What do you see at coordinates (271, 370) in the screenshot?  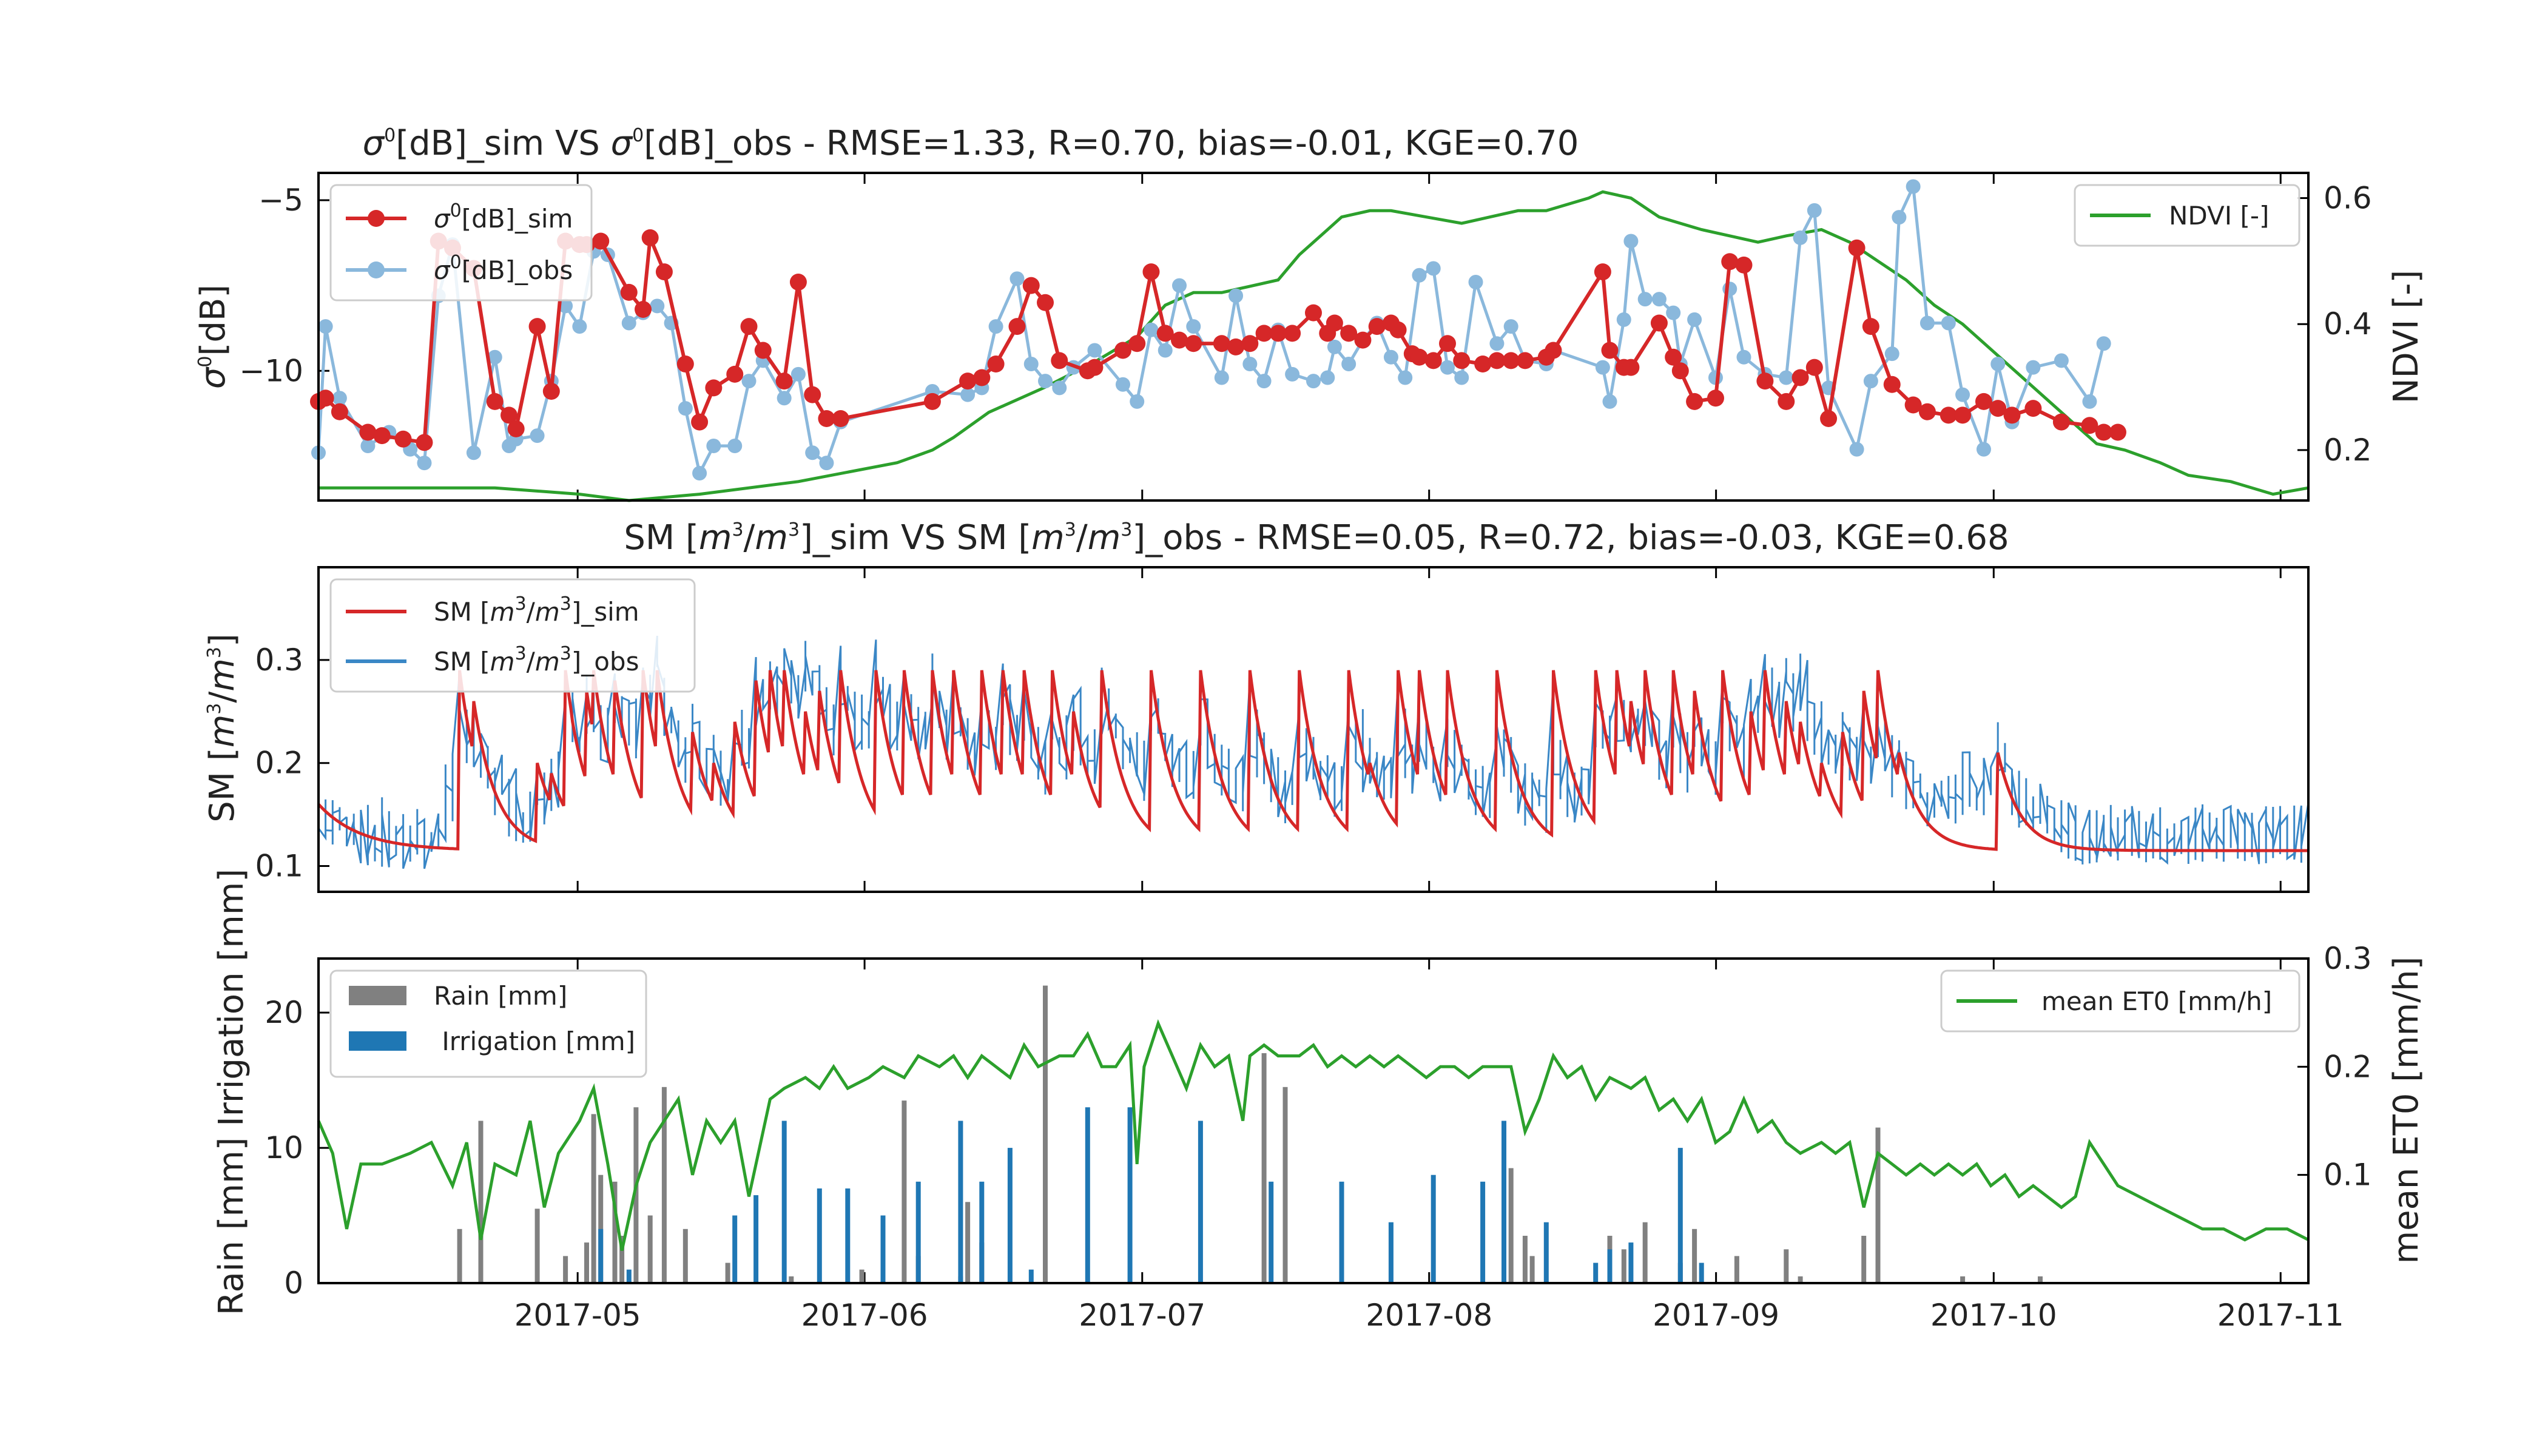 I see `y-tick-label: −10` at bounding box center [271, 370].